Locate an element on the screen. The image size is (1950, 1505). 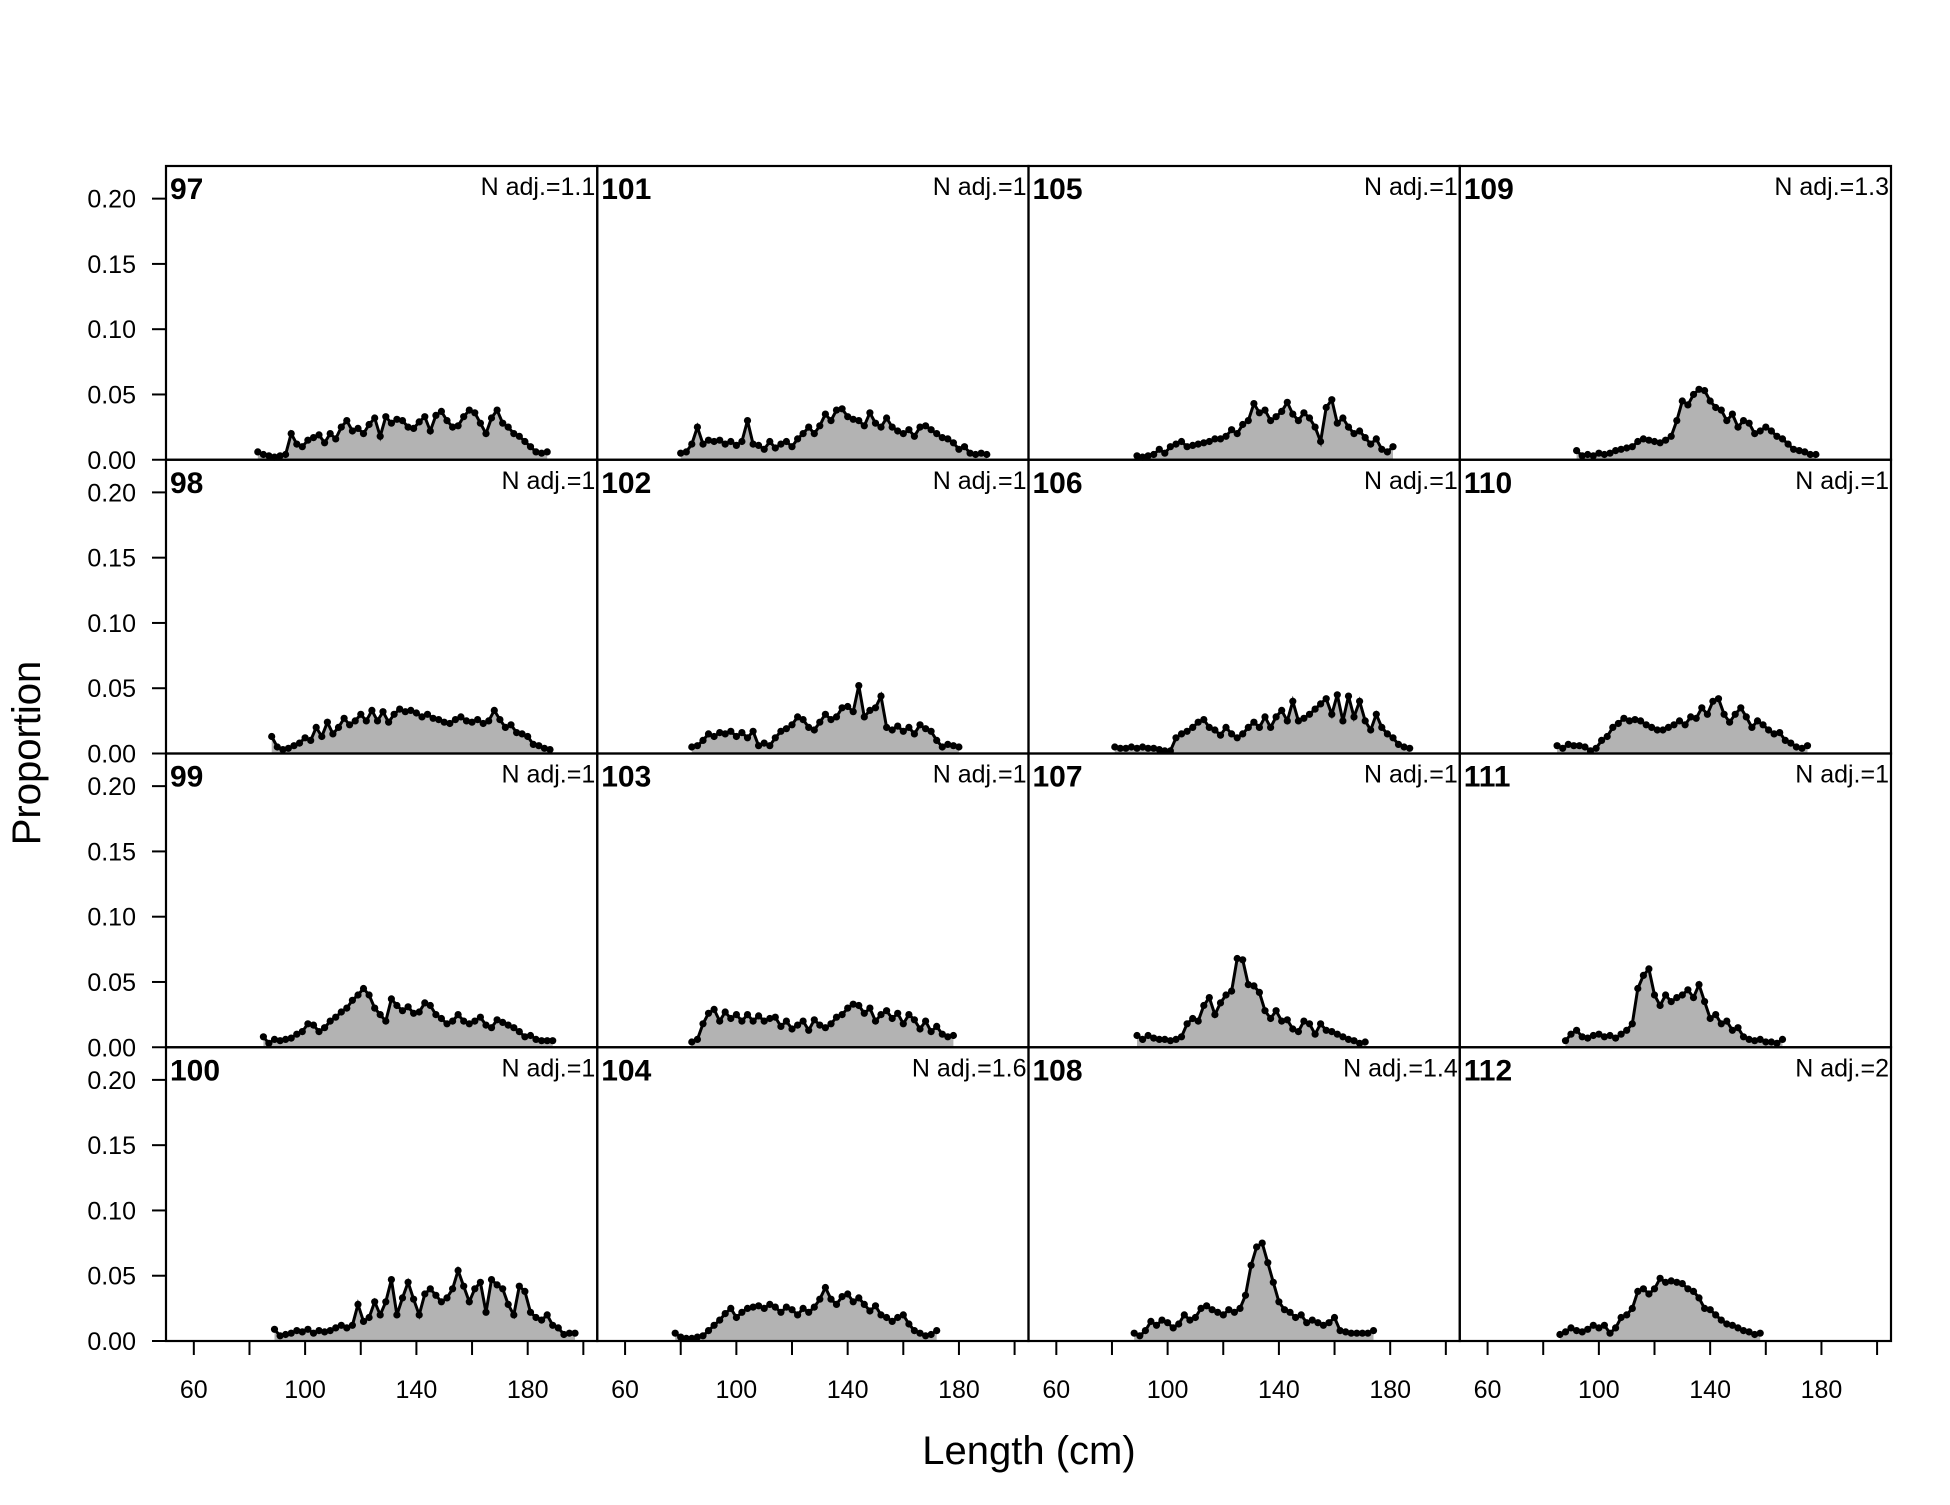
panel-97-area is located at coordinates (402, 435).